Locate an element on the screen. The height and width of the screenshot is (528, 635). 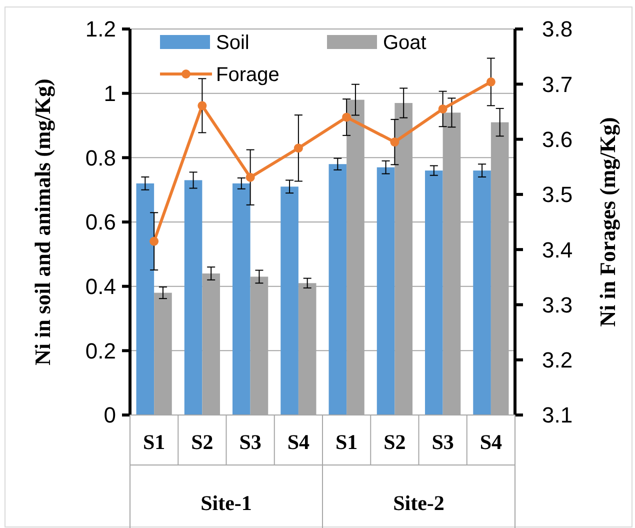
y2-tick-label: 3.4 is located at coordinates (557, 249).